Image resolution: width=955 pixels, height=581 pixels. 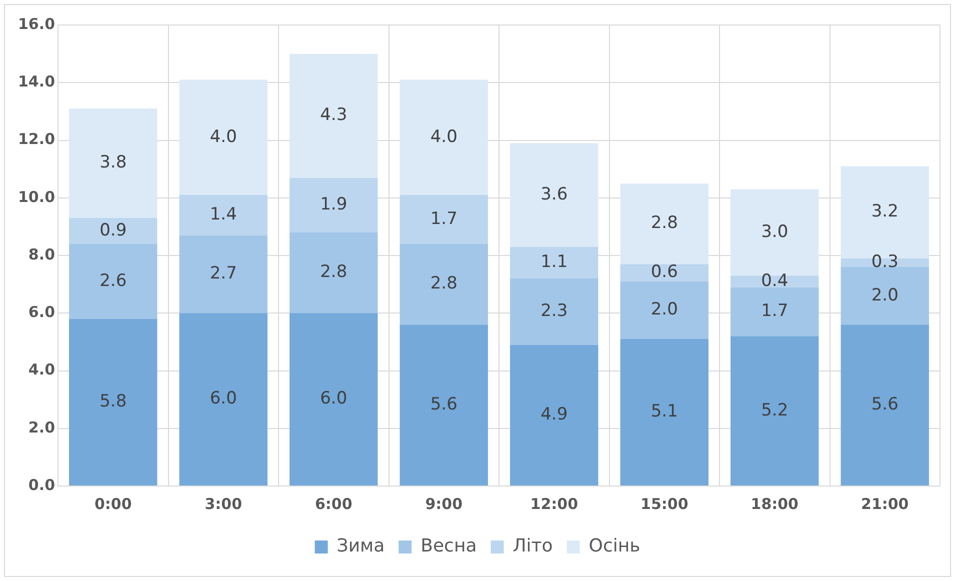 What do you see at coordinates (42, 369) in the screenshot?
I see `y-tick-label: 4.0` at bounding box center [42, 369].